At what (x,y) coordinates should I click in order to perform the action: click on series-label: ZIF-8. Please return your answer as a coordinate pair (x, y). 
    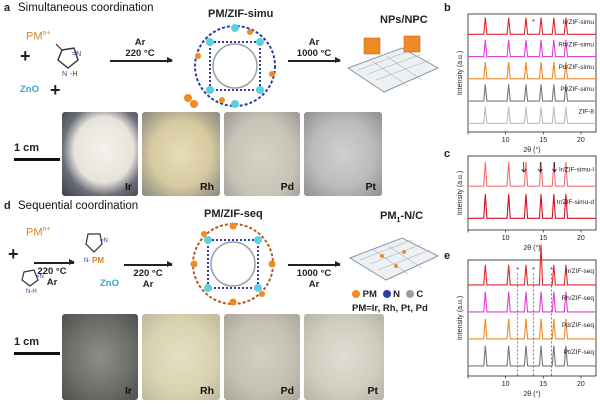
    Looking at the image, I should click on (586, 111).